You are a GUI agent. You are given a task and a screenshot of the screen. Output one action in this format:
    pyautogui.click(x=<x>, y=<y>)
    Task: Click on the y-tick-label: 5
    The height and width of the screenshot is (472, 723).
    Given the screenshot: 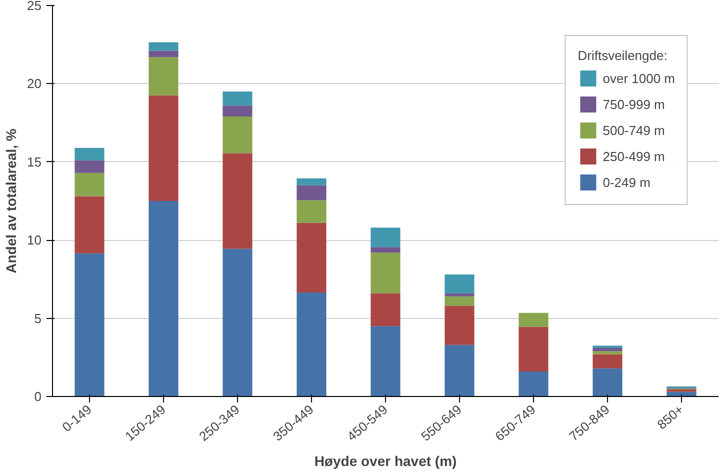 What is the action you would take?
    pyautogui.click(x=38, y=318)
    